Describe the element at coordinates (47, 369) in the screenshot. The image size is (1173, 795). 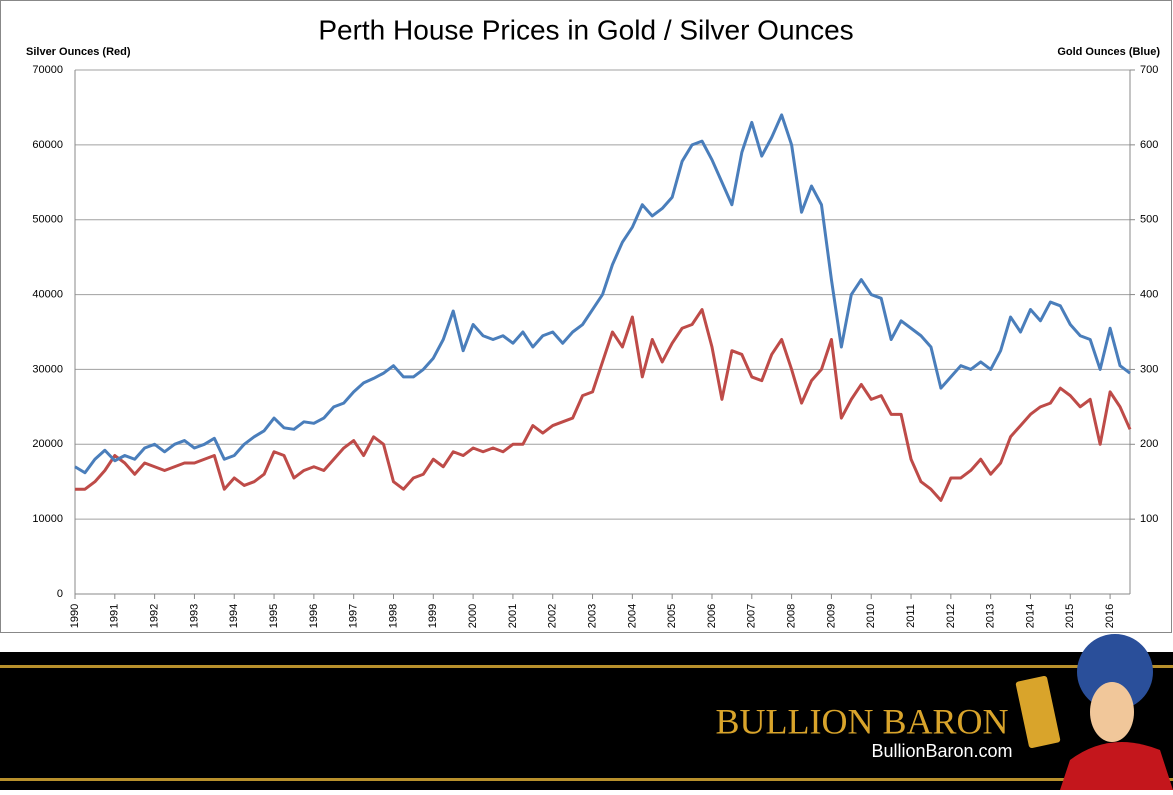
I see `y-tick-label: 30000` at that location.